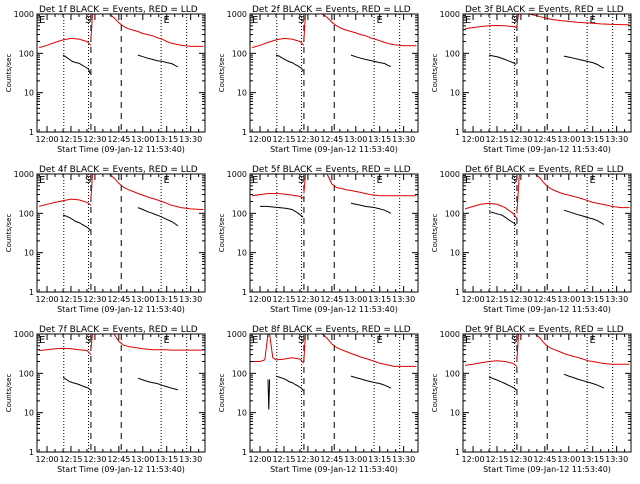  What do you see at coordinates (237, 334) in the screenshot?
I see `y-tick-label: 1000` at bounding box center [237, 334].